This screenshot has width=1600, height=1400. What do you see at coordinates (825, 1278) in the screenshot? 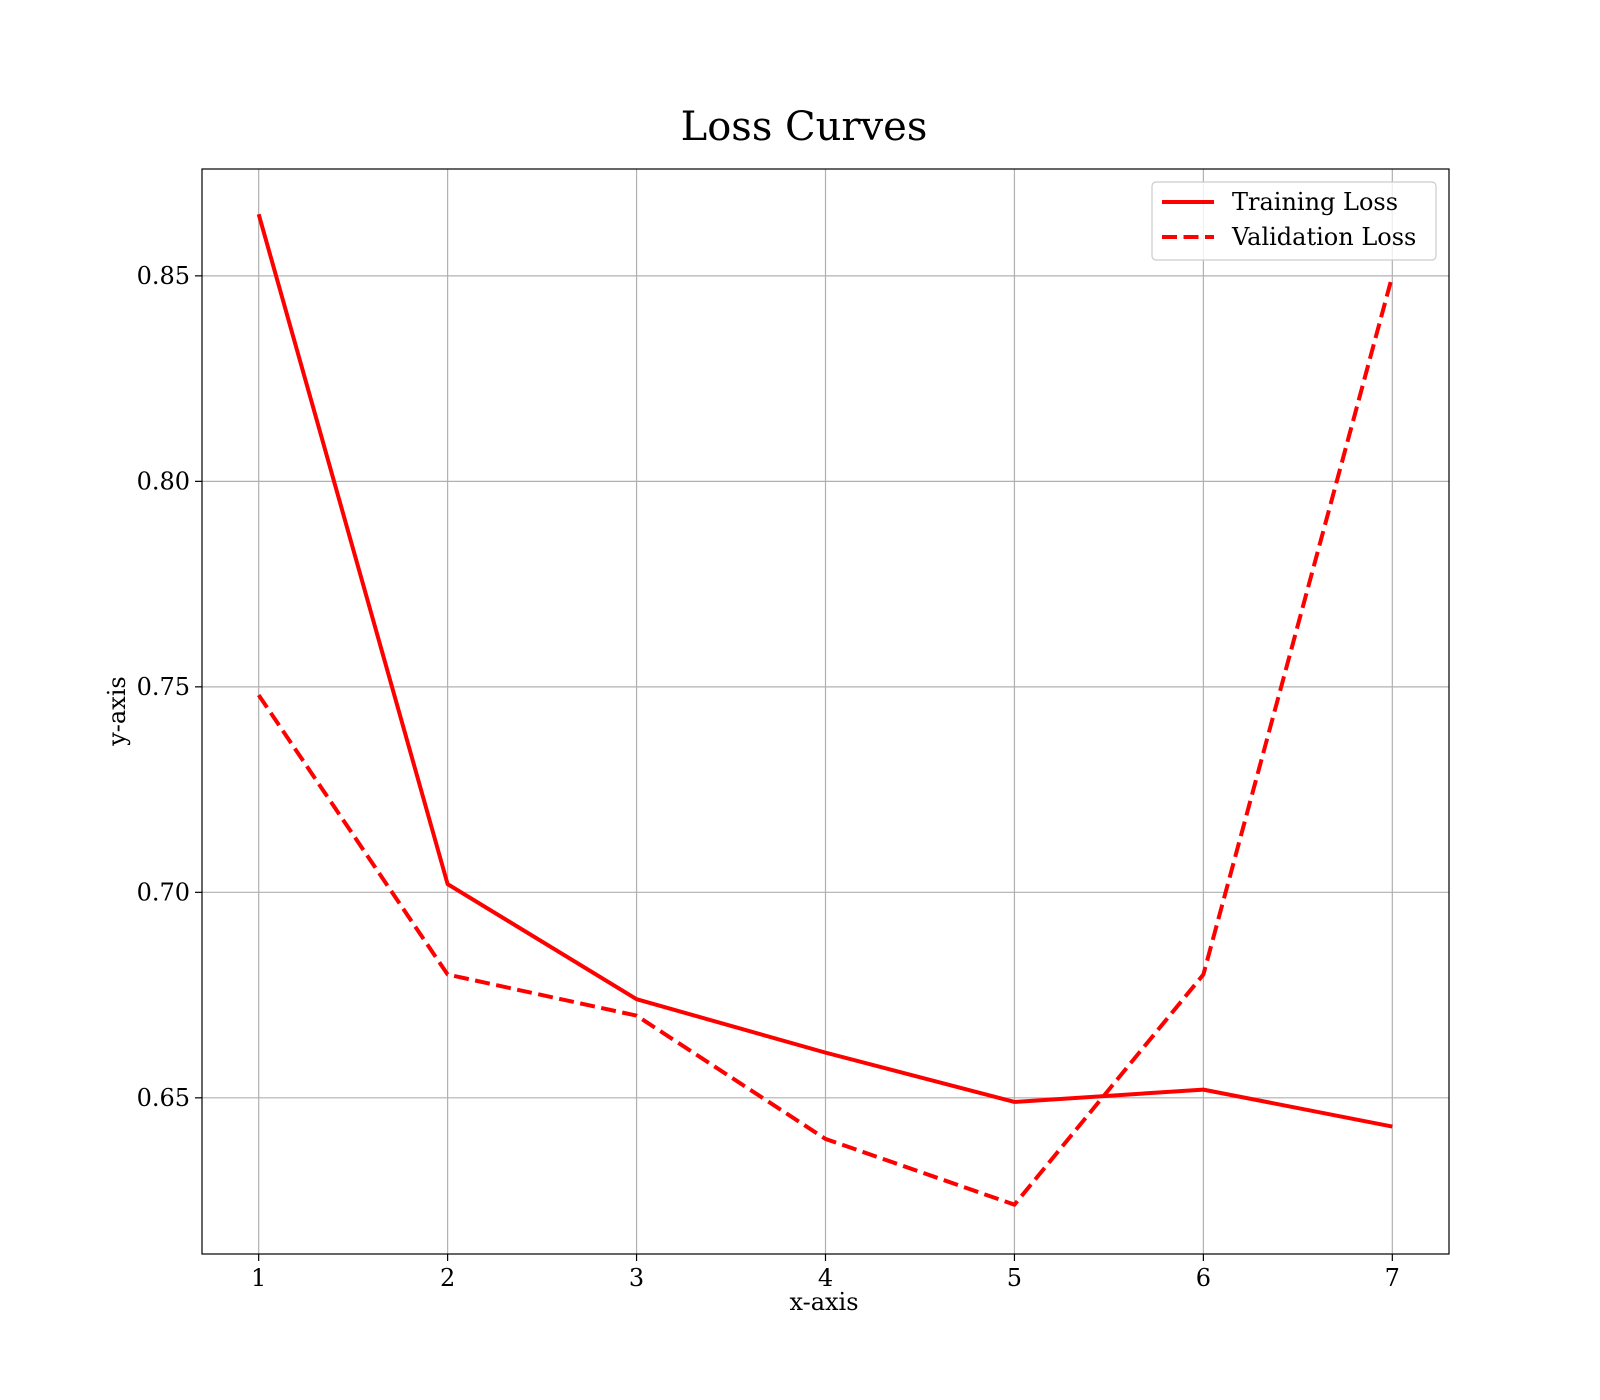
I see `x-tick-label: 4` at bounding box center [825, 1278].